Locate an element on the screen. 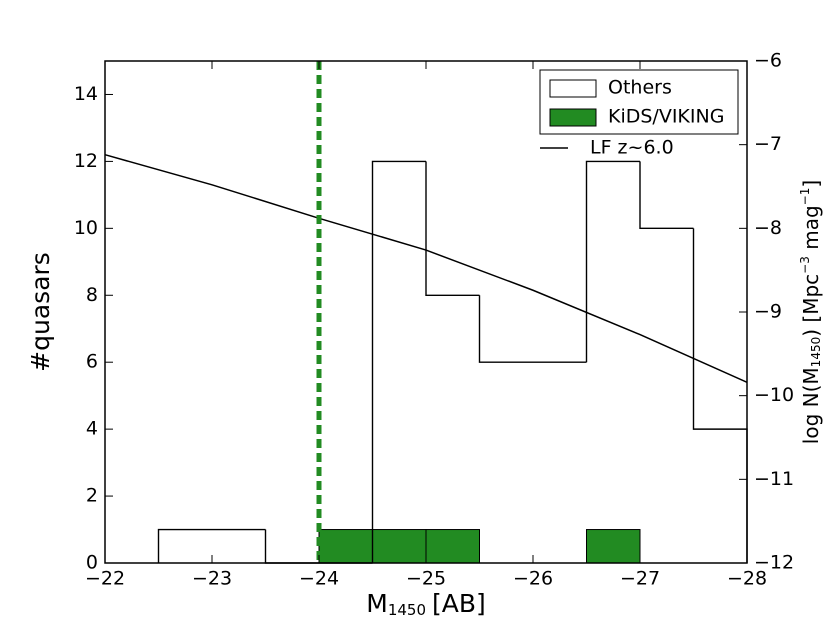 The width and height of the screenshot is (830, 626). x-label-main: M is located at coordinates (377, 603).